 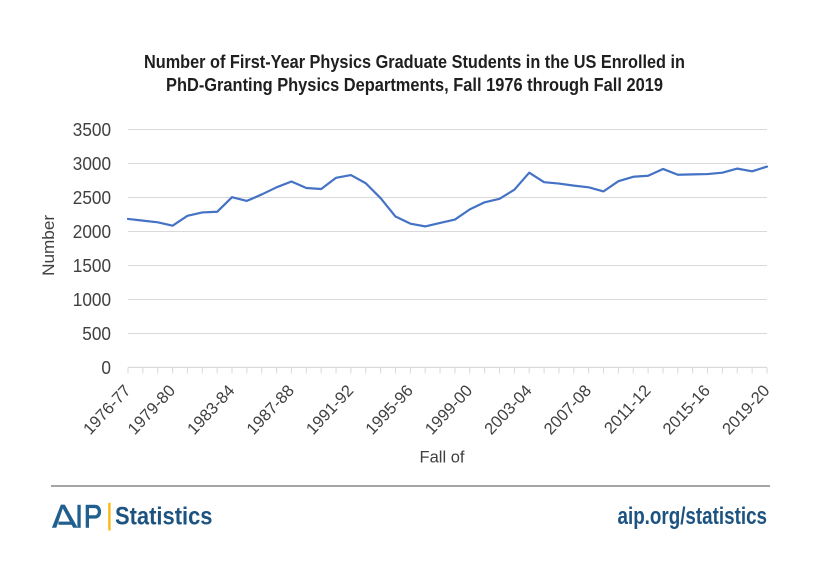 I want to click on svg-text: Number, so click(x=48, y=245).